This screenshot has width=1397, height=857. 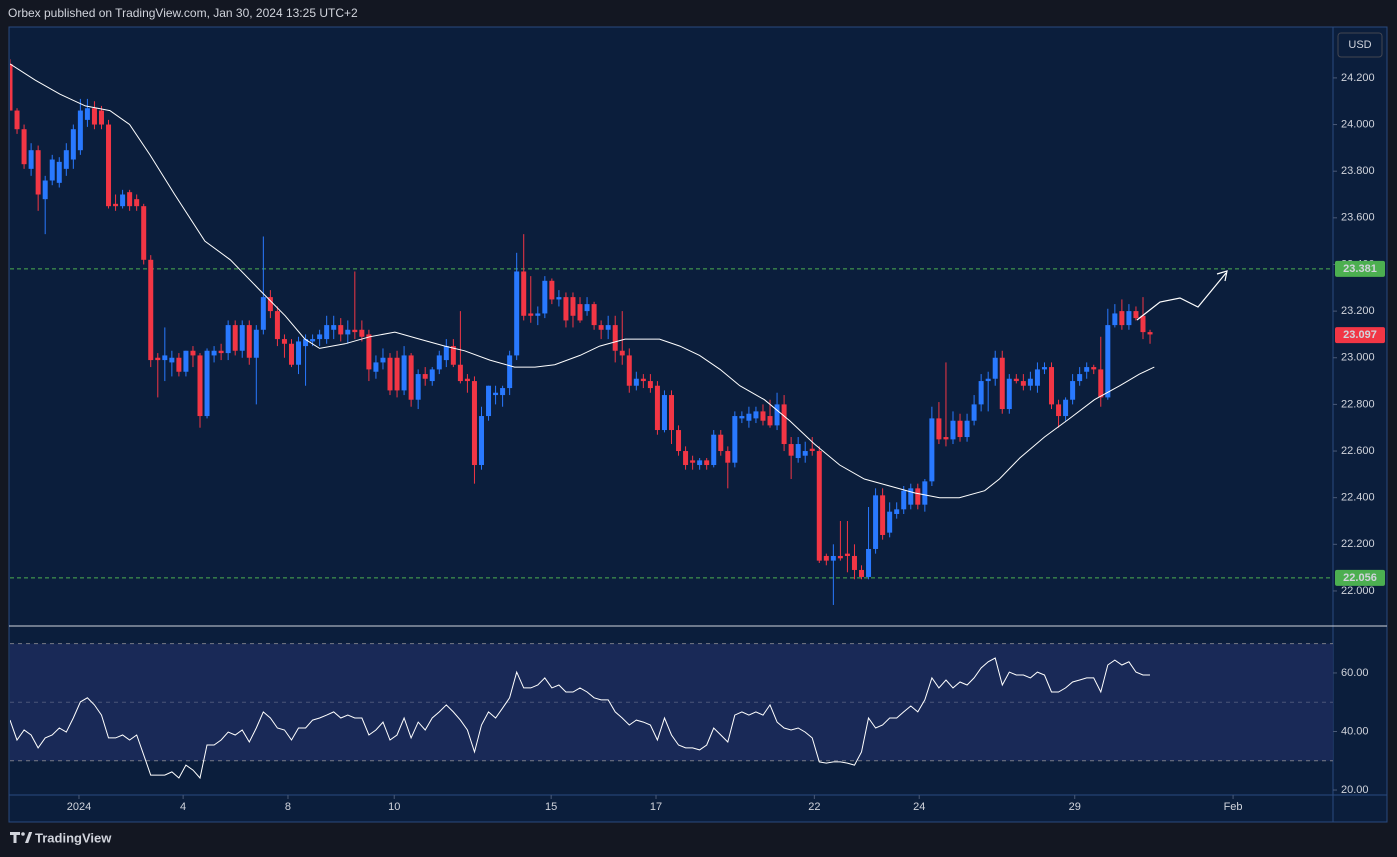 What do you see at coordinates (1358, 311) in the screenshot?
I see `y-tick-label: 23.200` at bounding box center [1358, 311].